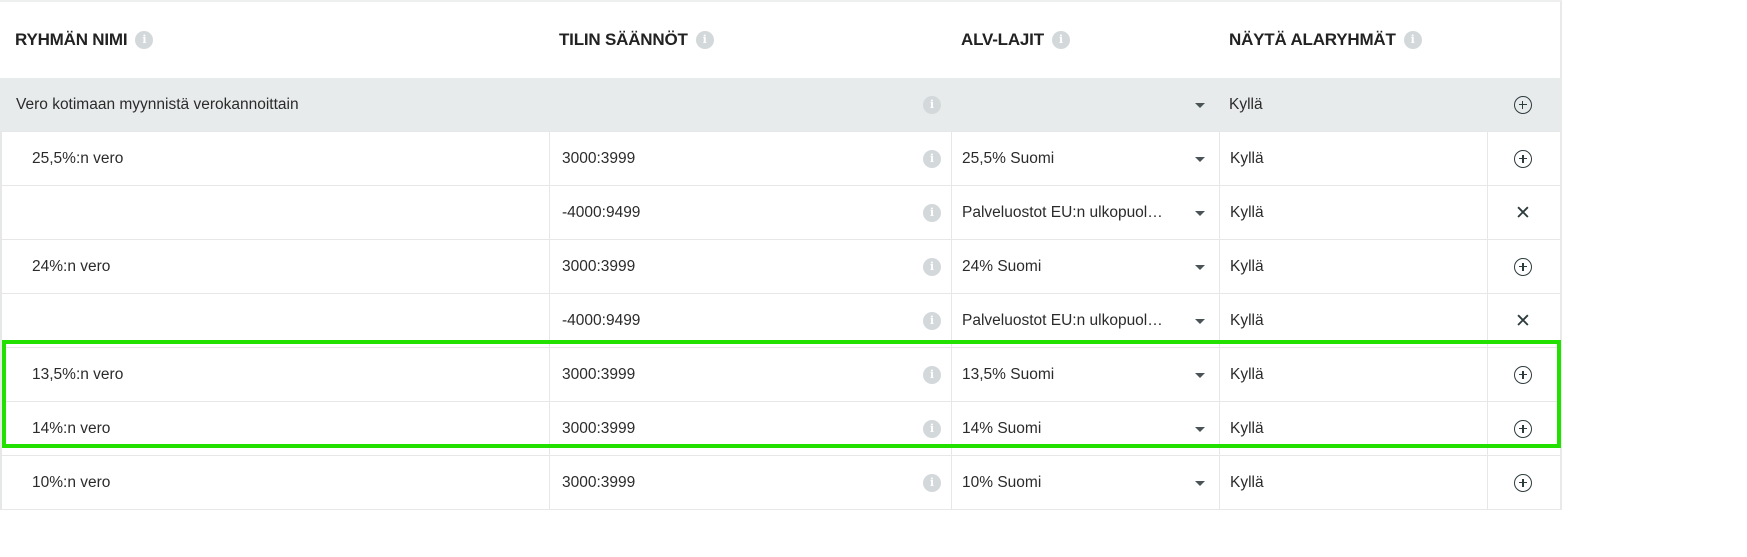 Image resolution: width=1747 pixels, height=557 pixels. What do you see at coordinates (1002, 266) in the screenshot?
I see `vat-type-value: 24% Suomi` at bounding box center [1002, 266].